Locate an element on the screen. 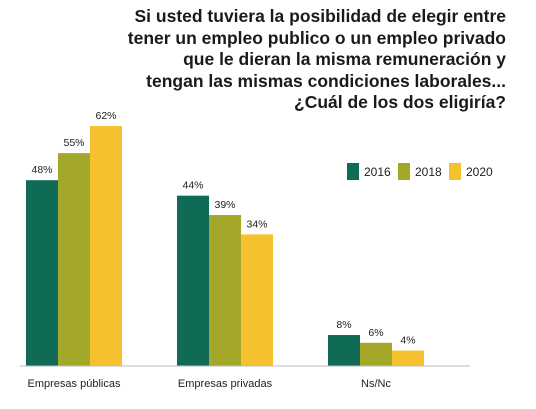 The width and height of the screenshot is (536, 409). data-label: 8% is located at coordinates (343, 325).